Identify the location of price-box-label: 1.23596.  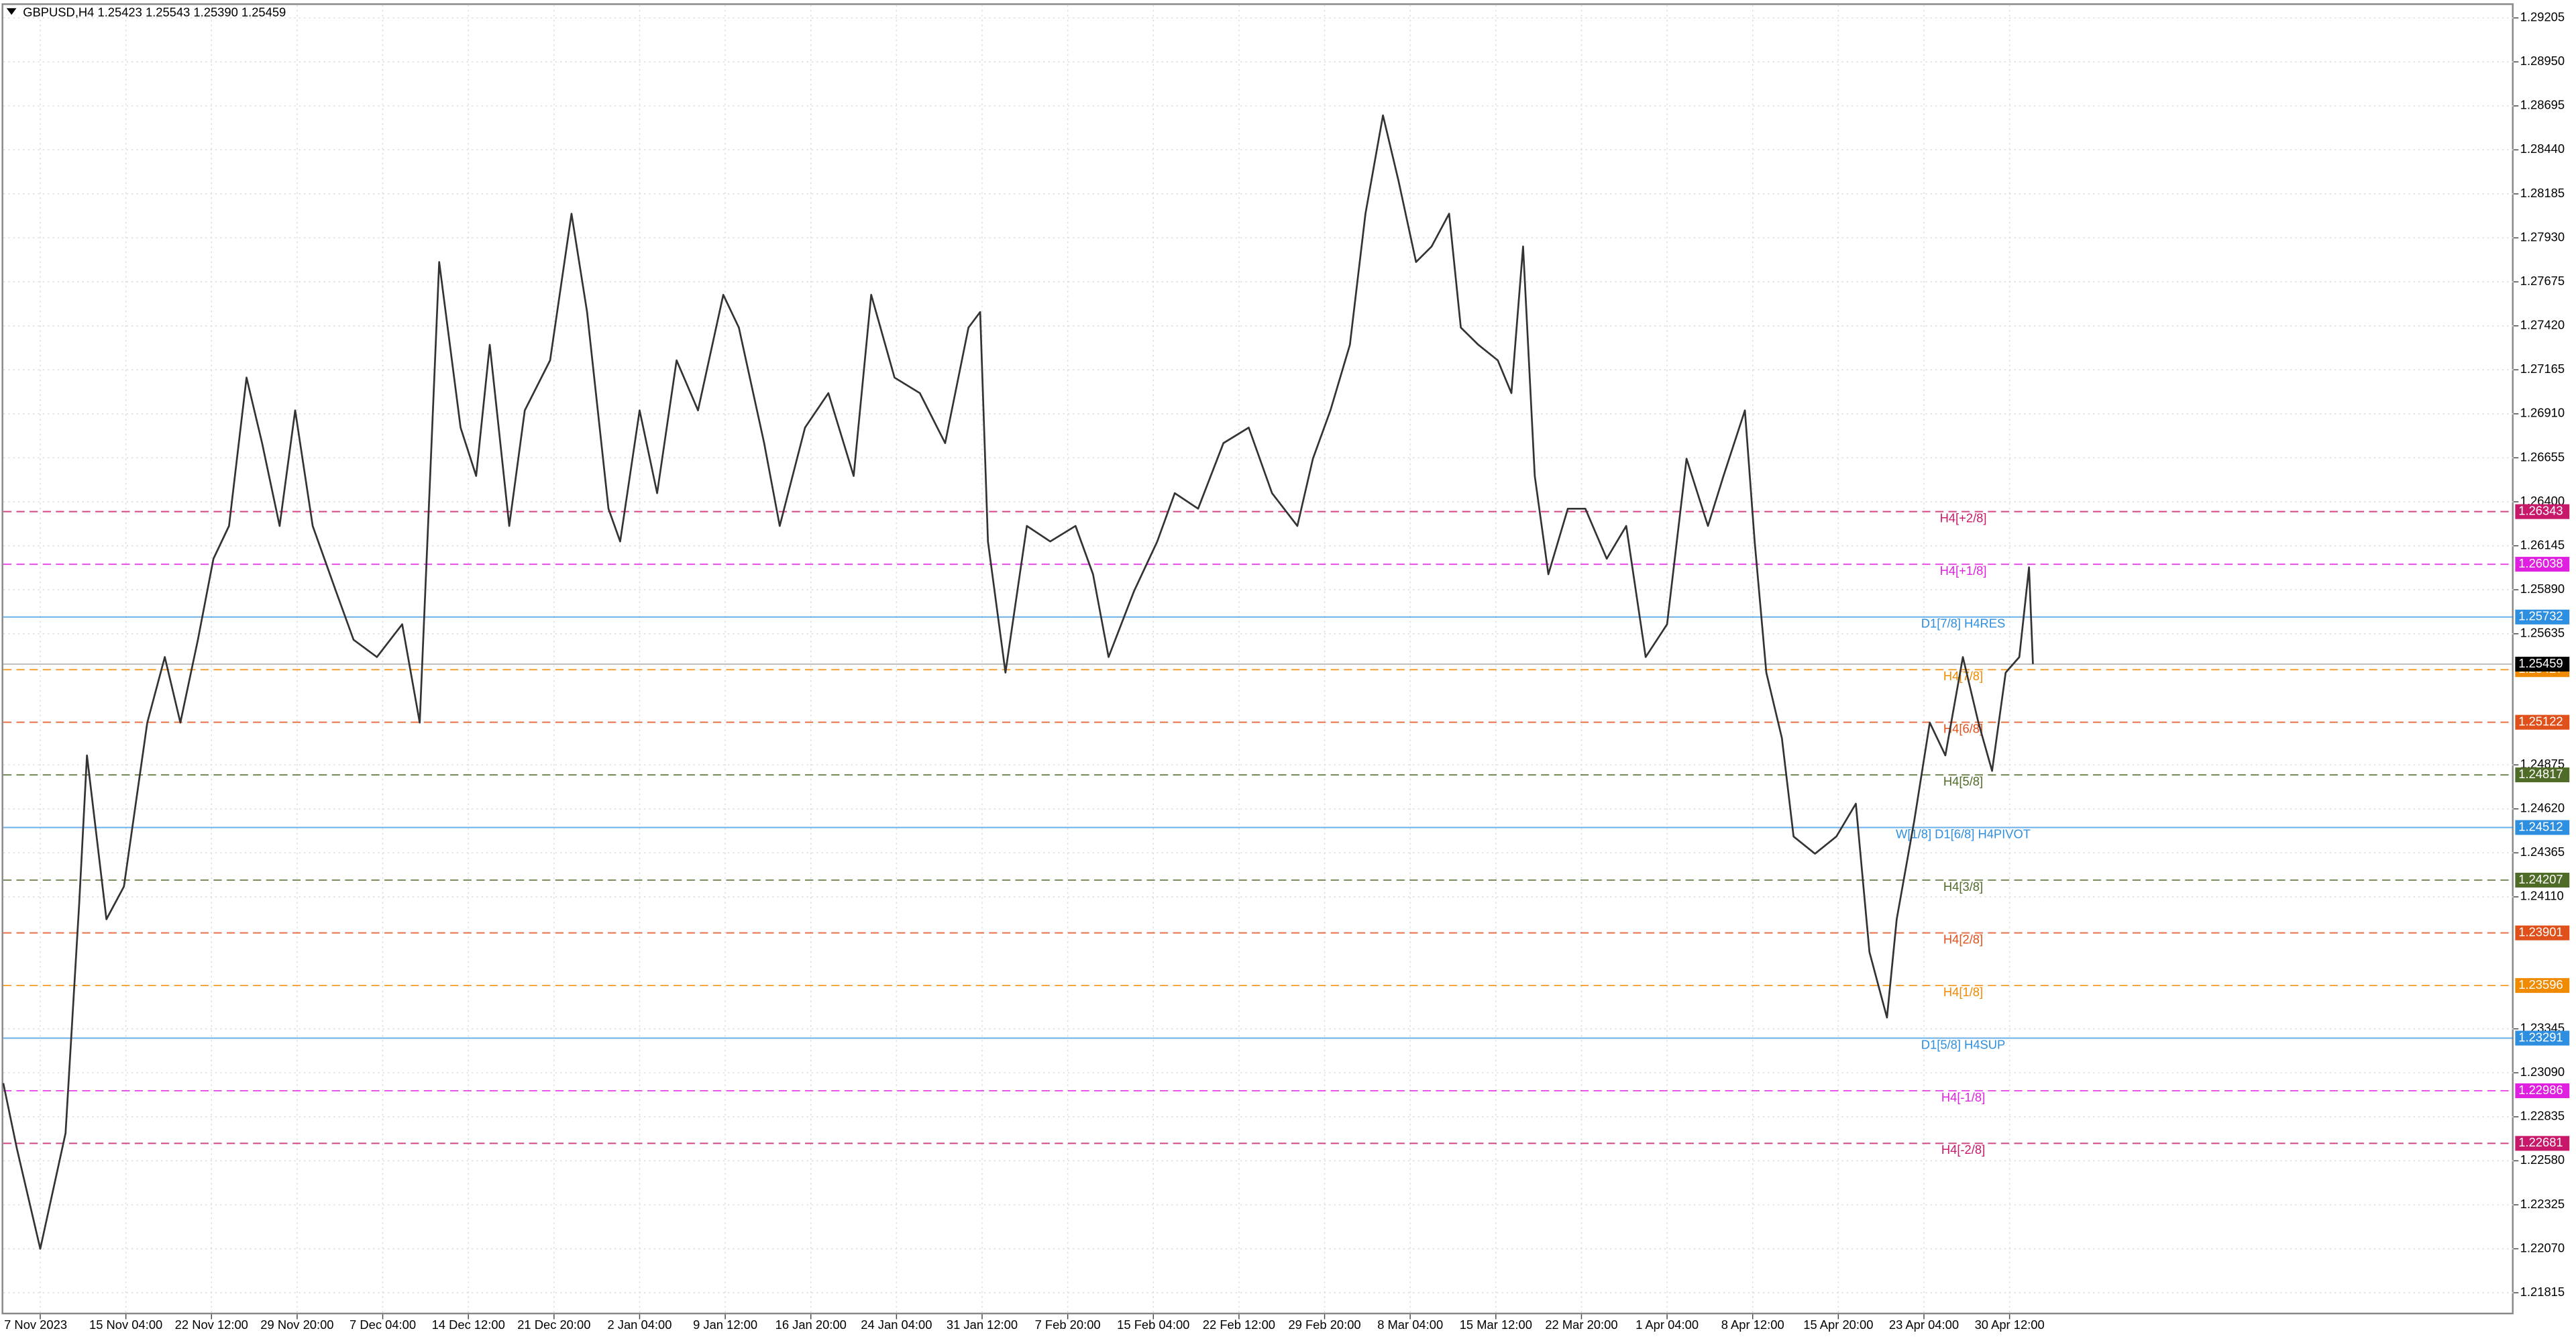
(2540, 984).